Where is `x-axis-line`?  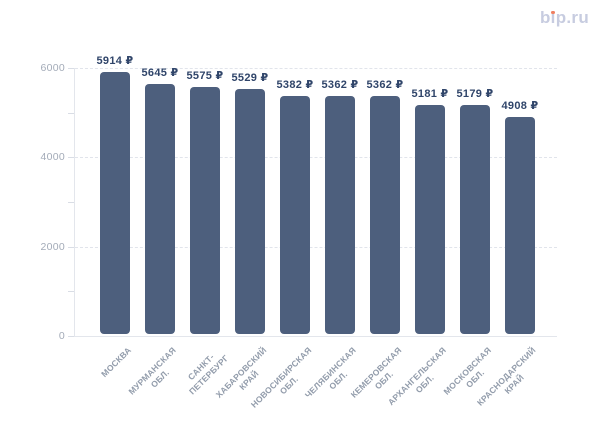 x-axis-line is located at coordinates (315, 336).